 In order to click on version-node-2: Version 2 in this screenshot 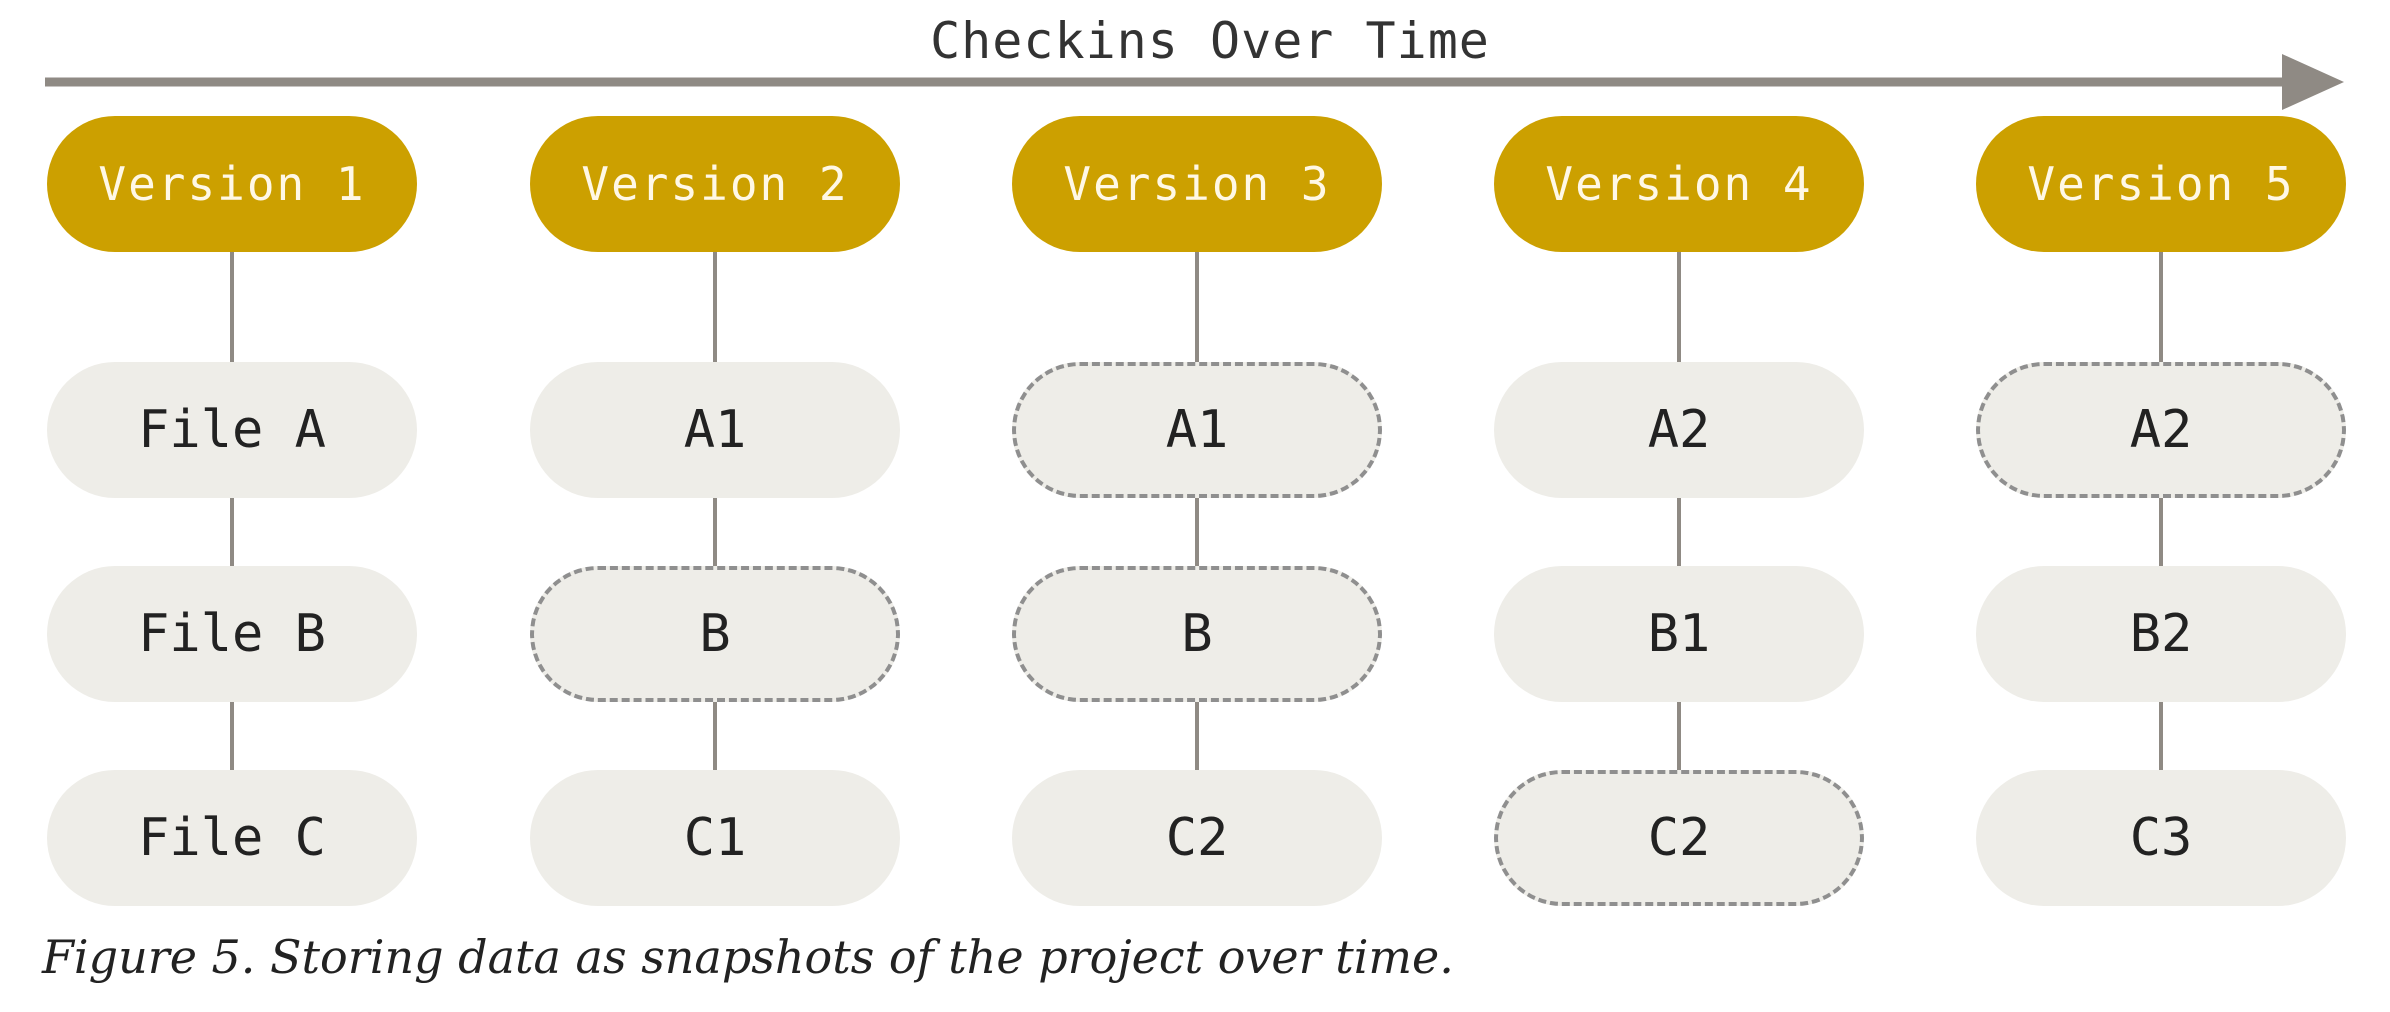, I will do `click(715, 184)`.